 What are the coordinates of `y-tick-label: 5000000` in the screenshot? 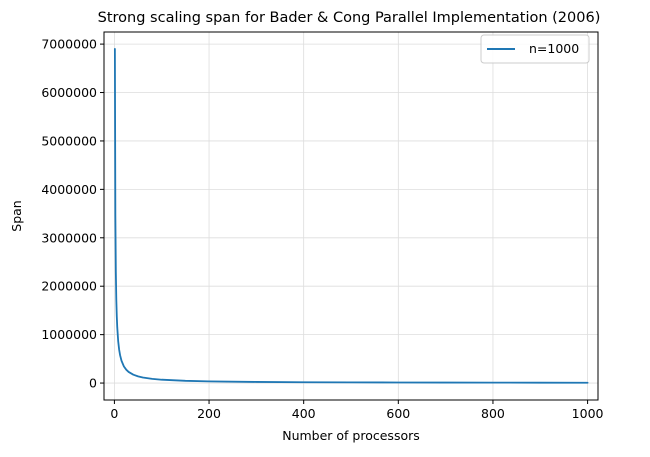 It's located at (69, 140).